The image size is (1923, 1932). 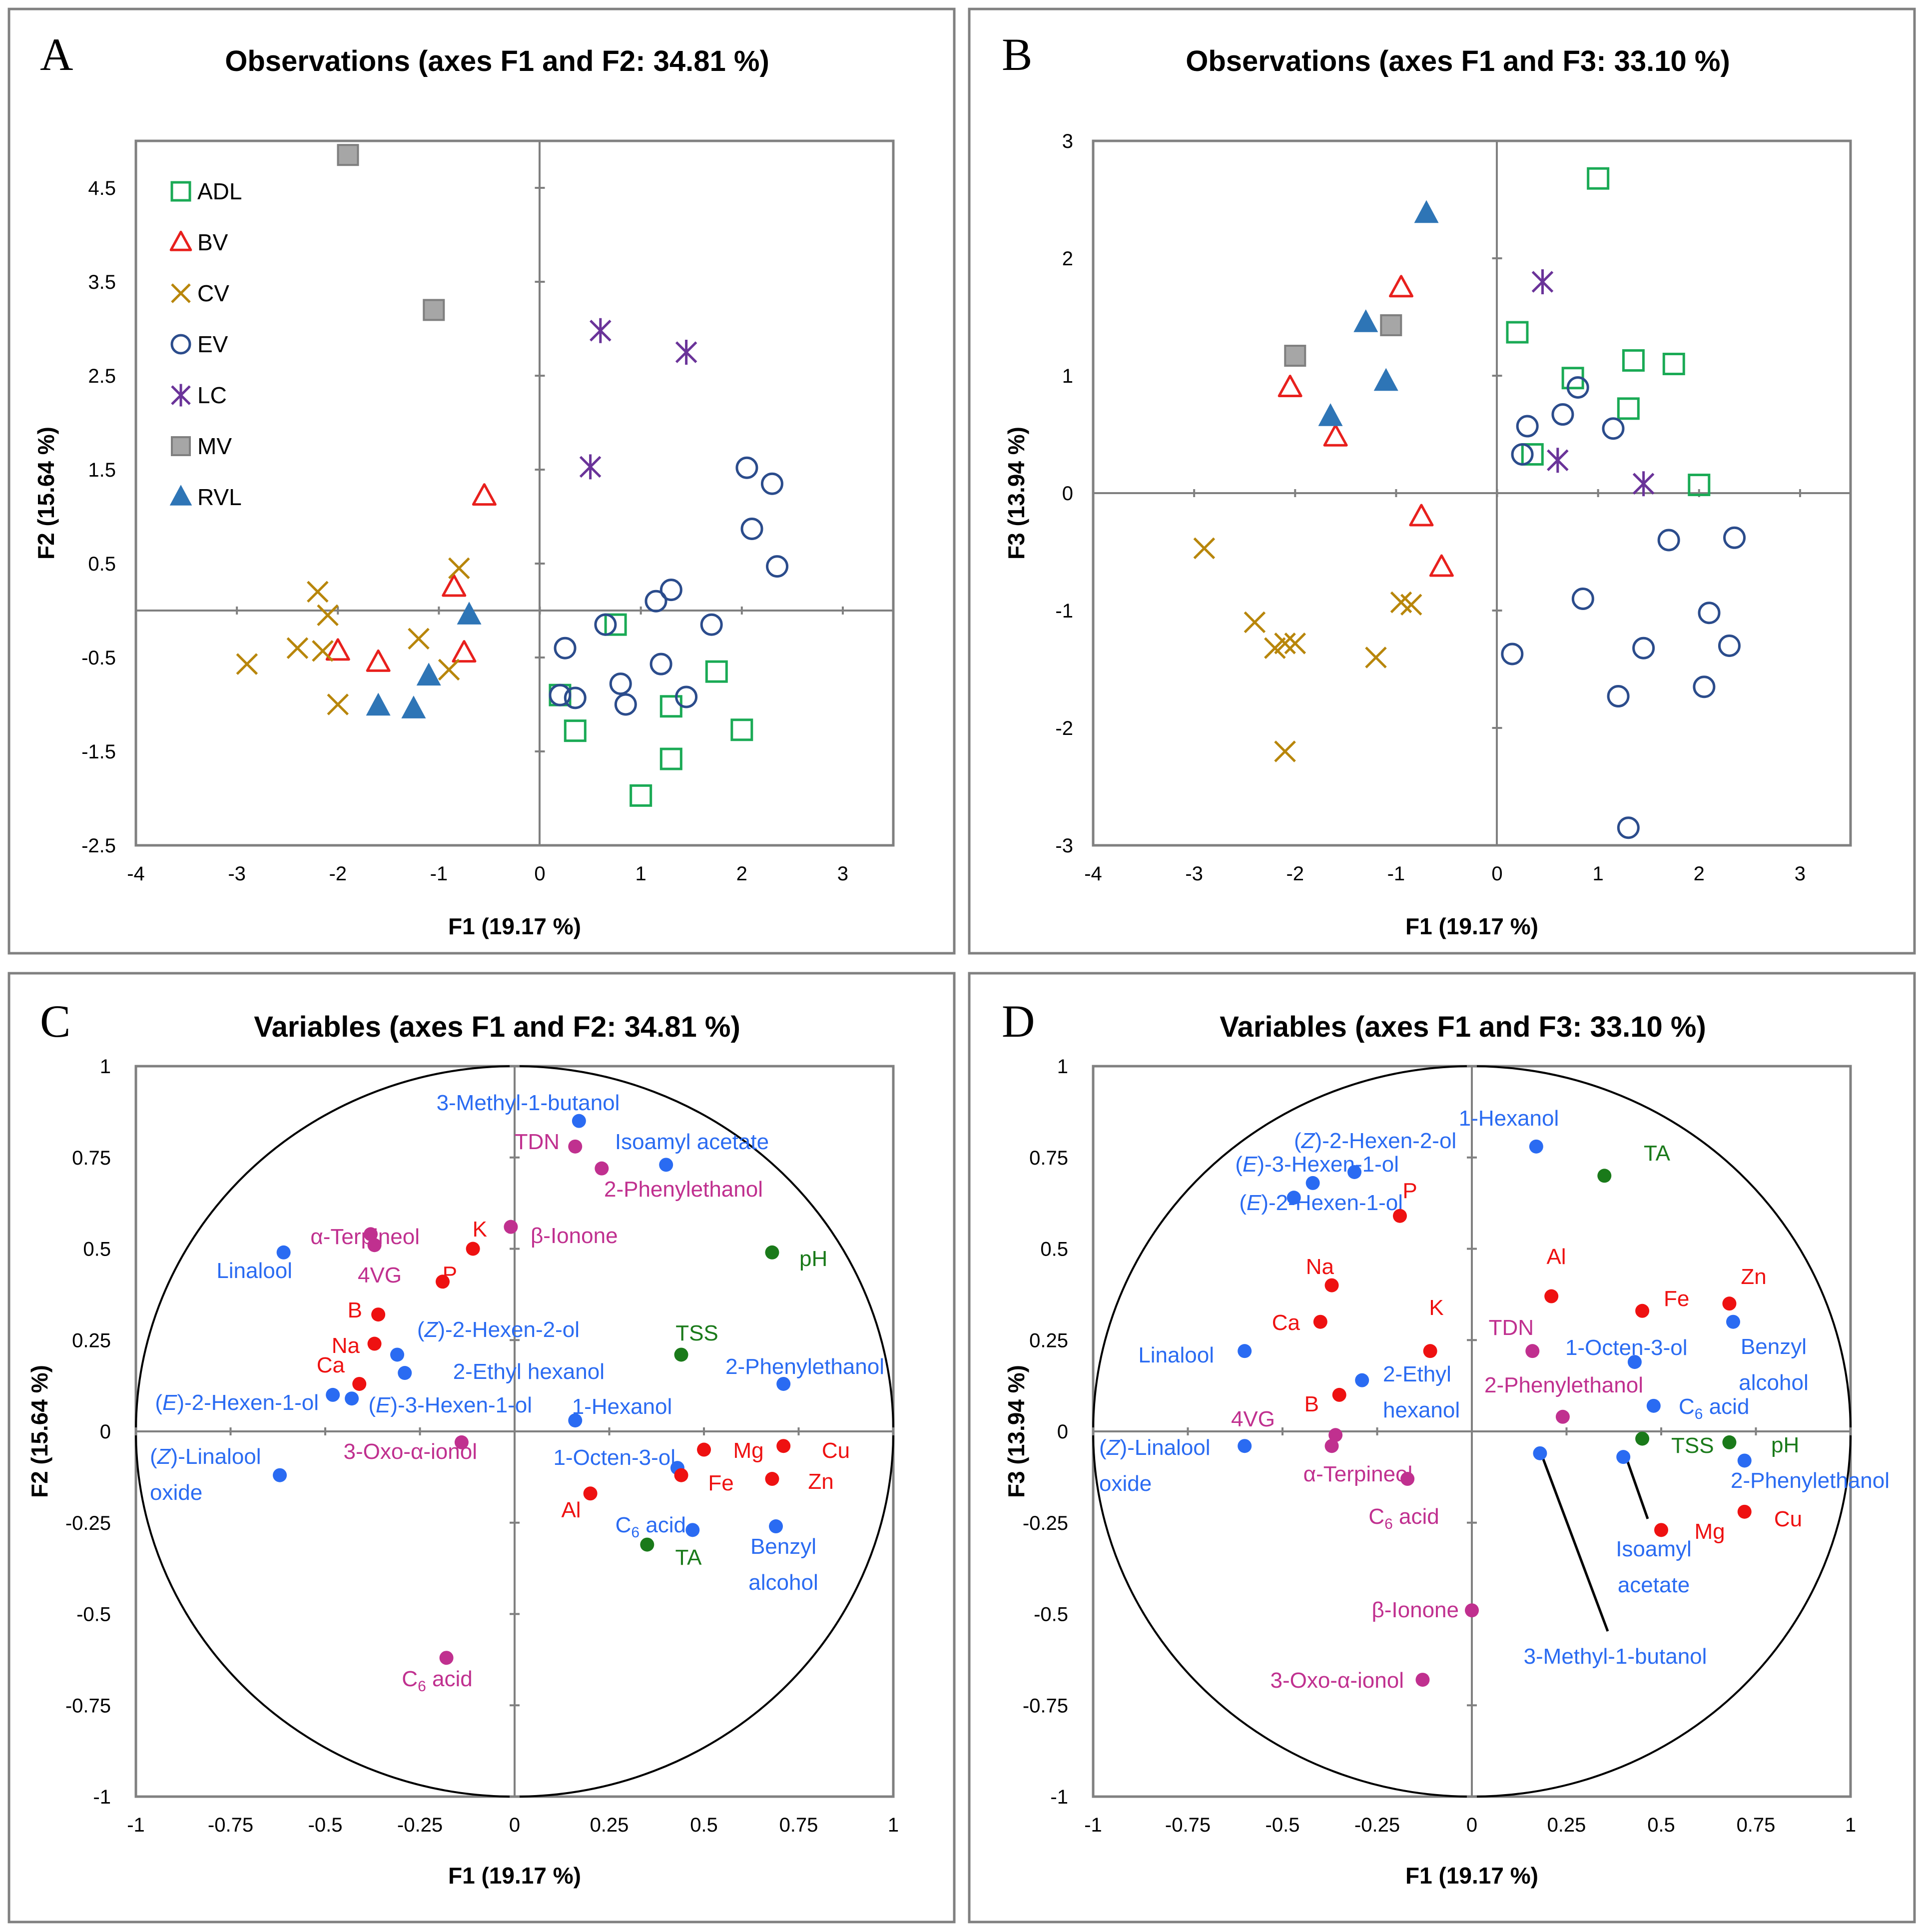 What do you see at coordinates (461, 1442) in the screenshot?
I see `variable-point-3-oxo-ionol` at bounding box center [461, 1442].